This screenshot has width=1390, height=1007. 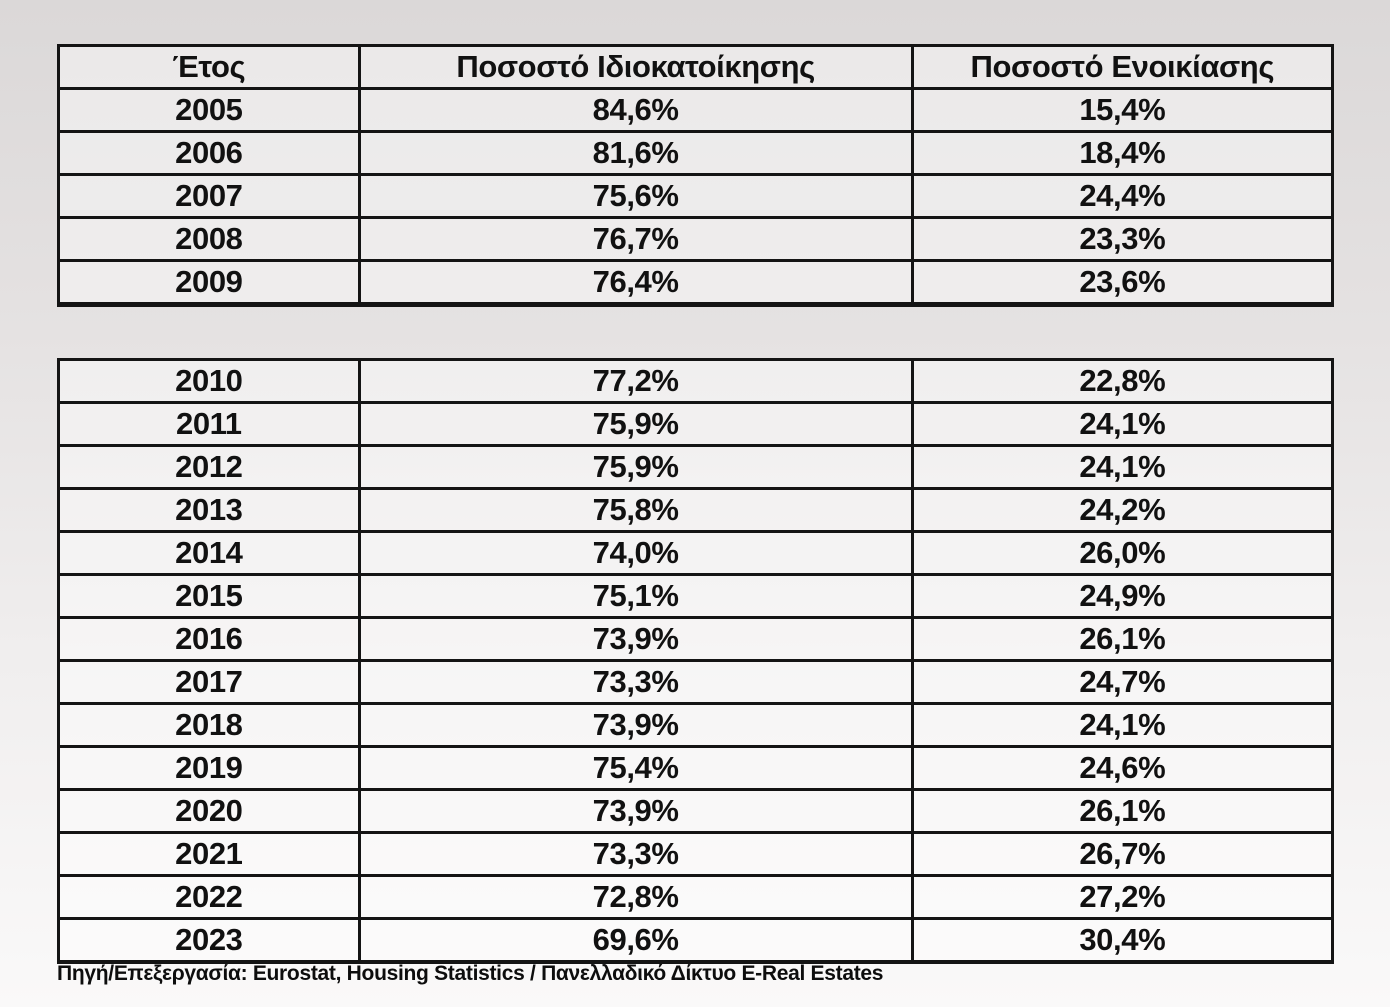 I want to click on table-row: 2010 77,2% 22,8%, so click(x=696, y=381).